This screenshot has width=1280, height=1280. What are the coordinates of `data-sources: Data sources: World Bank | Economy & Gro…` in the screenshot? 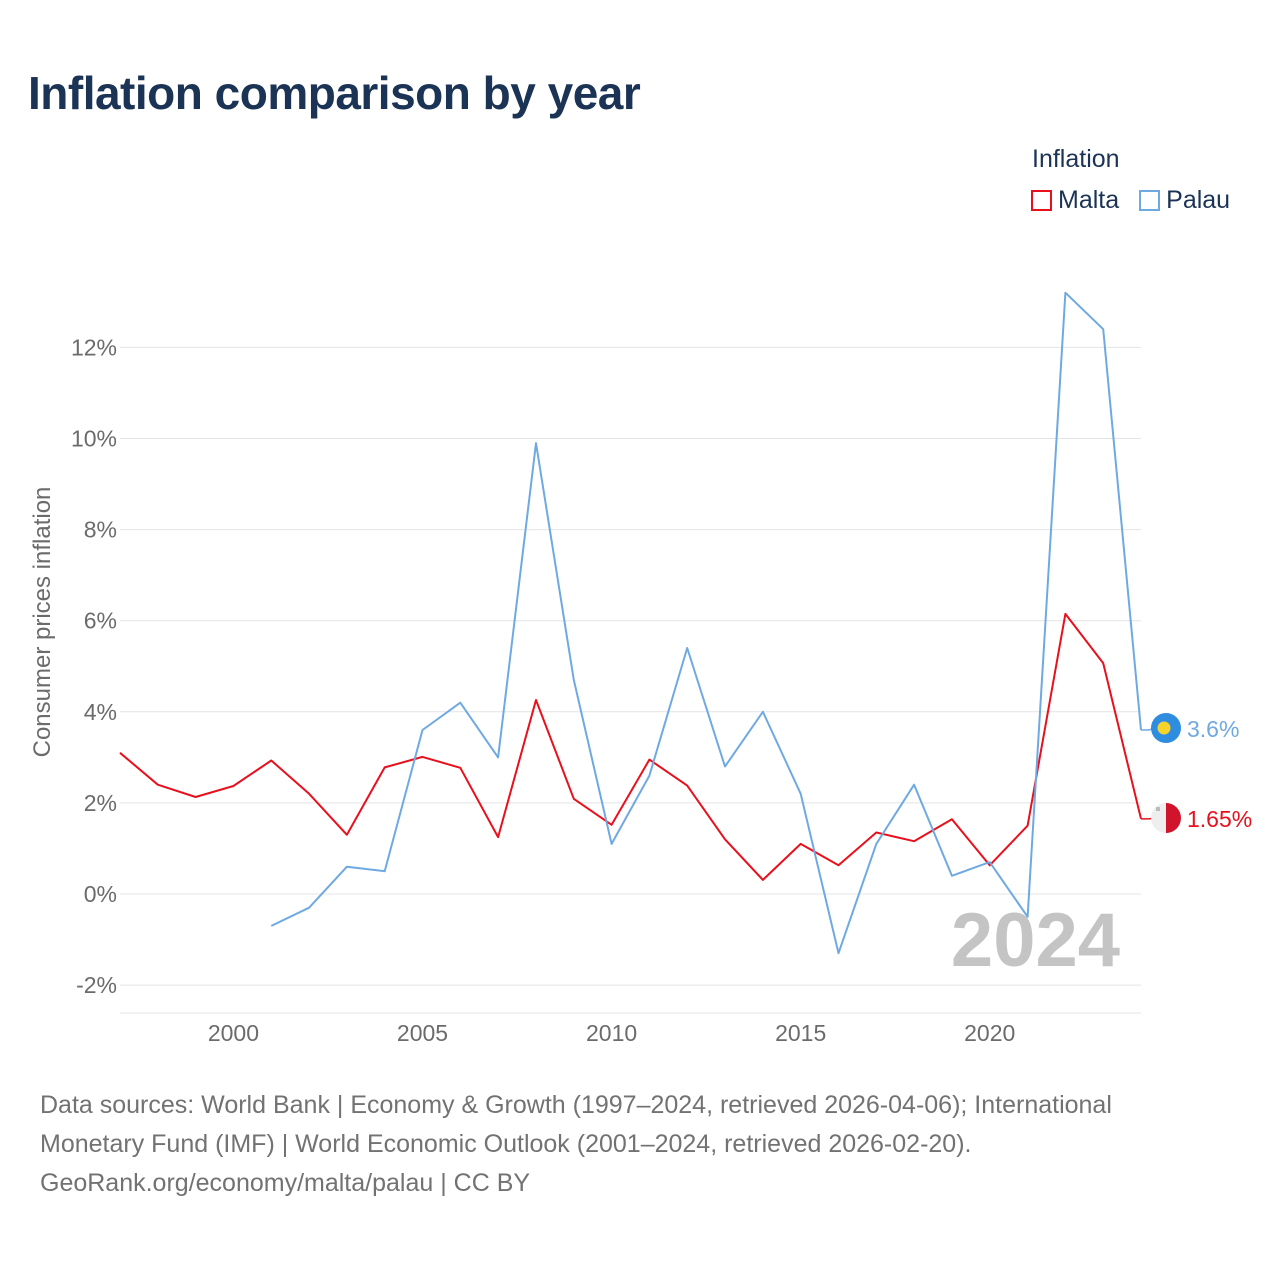 It's located at (630, 1144).